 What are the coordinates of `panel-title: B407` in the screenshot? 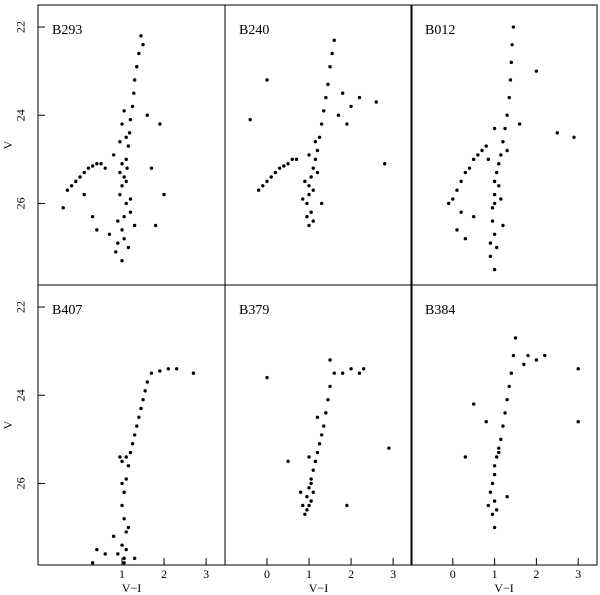 It's located at (67, 310).